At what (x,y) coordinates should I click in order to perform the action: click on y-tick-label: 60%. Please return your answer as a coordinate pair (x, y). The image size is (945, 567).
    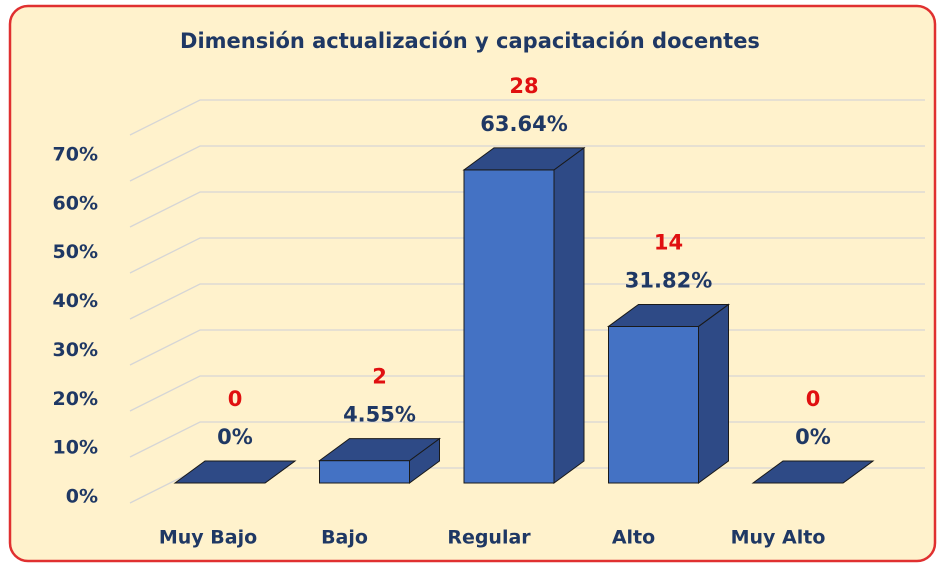
    Looking at the image, I should click on (75, 203).